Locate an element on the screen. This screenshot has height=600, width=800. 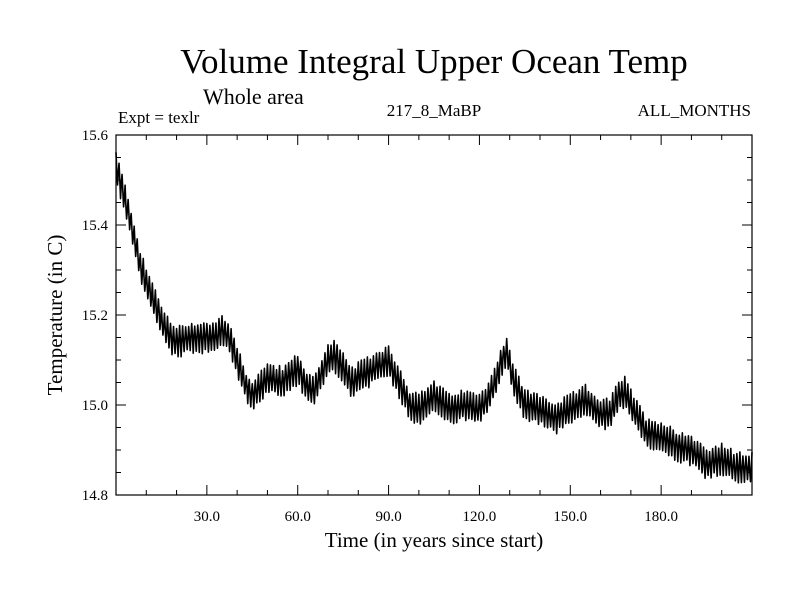
x-axis-label: Time (in years since start) is located at coordinates (434, 540).